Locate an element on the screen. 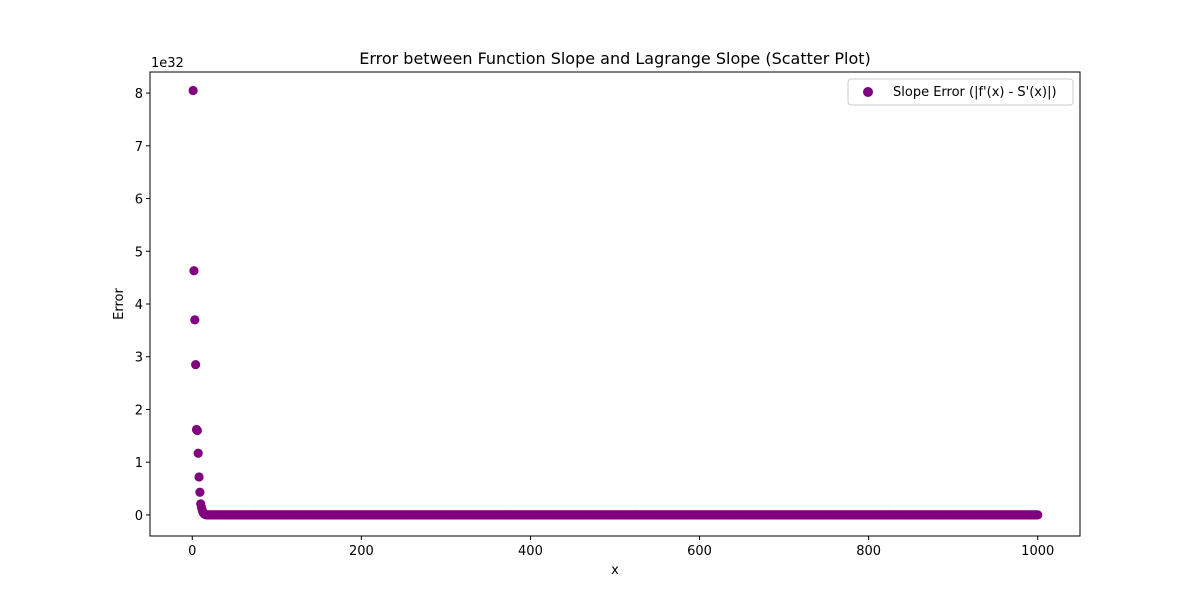 This screenshot has height=600, width=1200. y-tick-label: 1 is located at coordinates (139, 463).